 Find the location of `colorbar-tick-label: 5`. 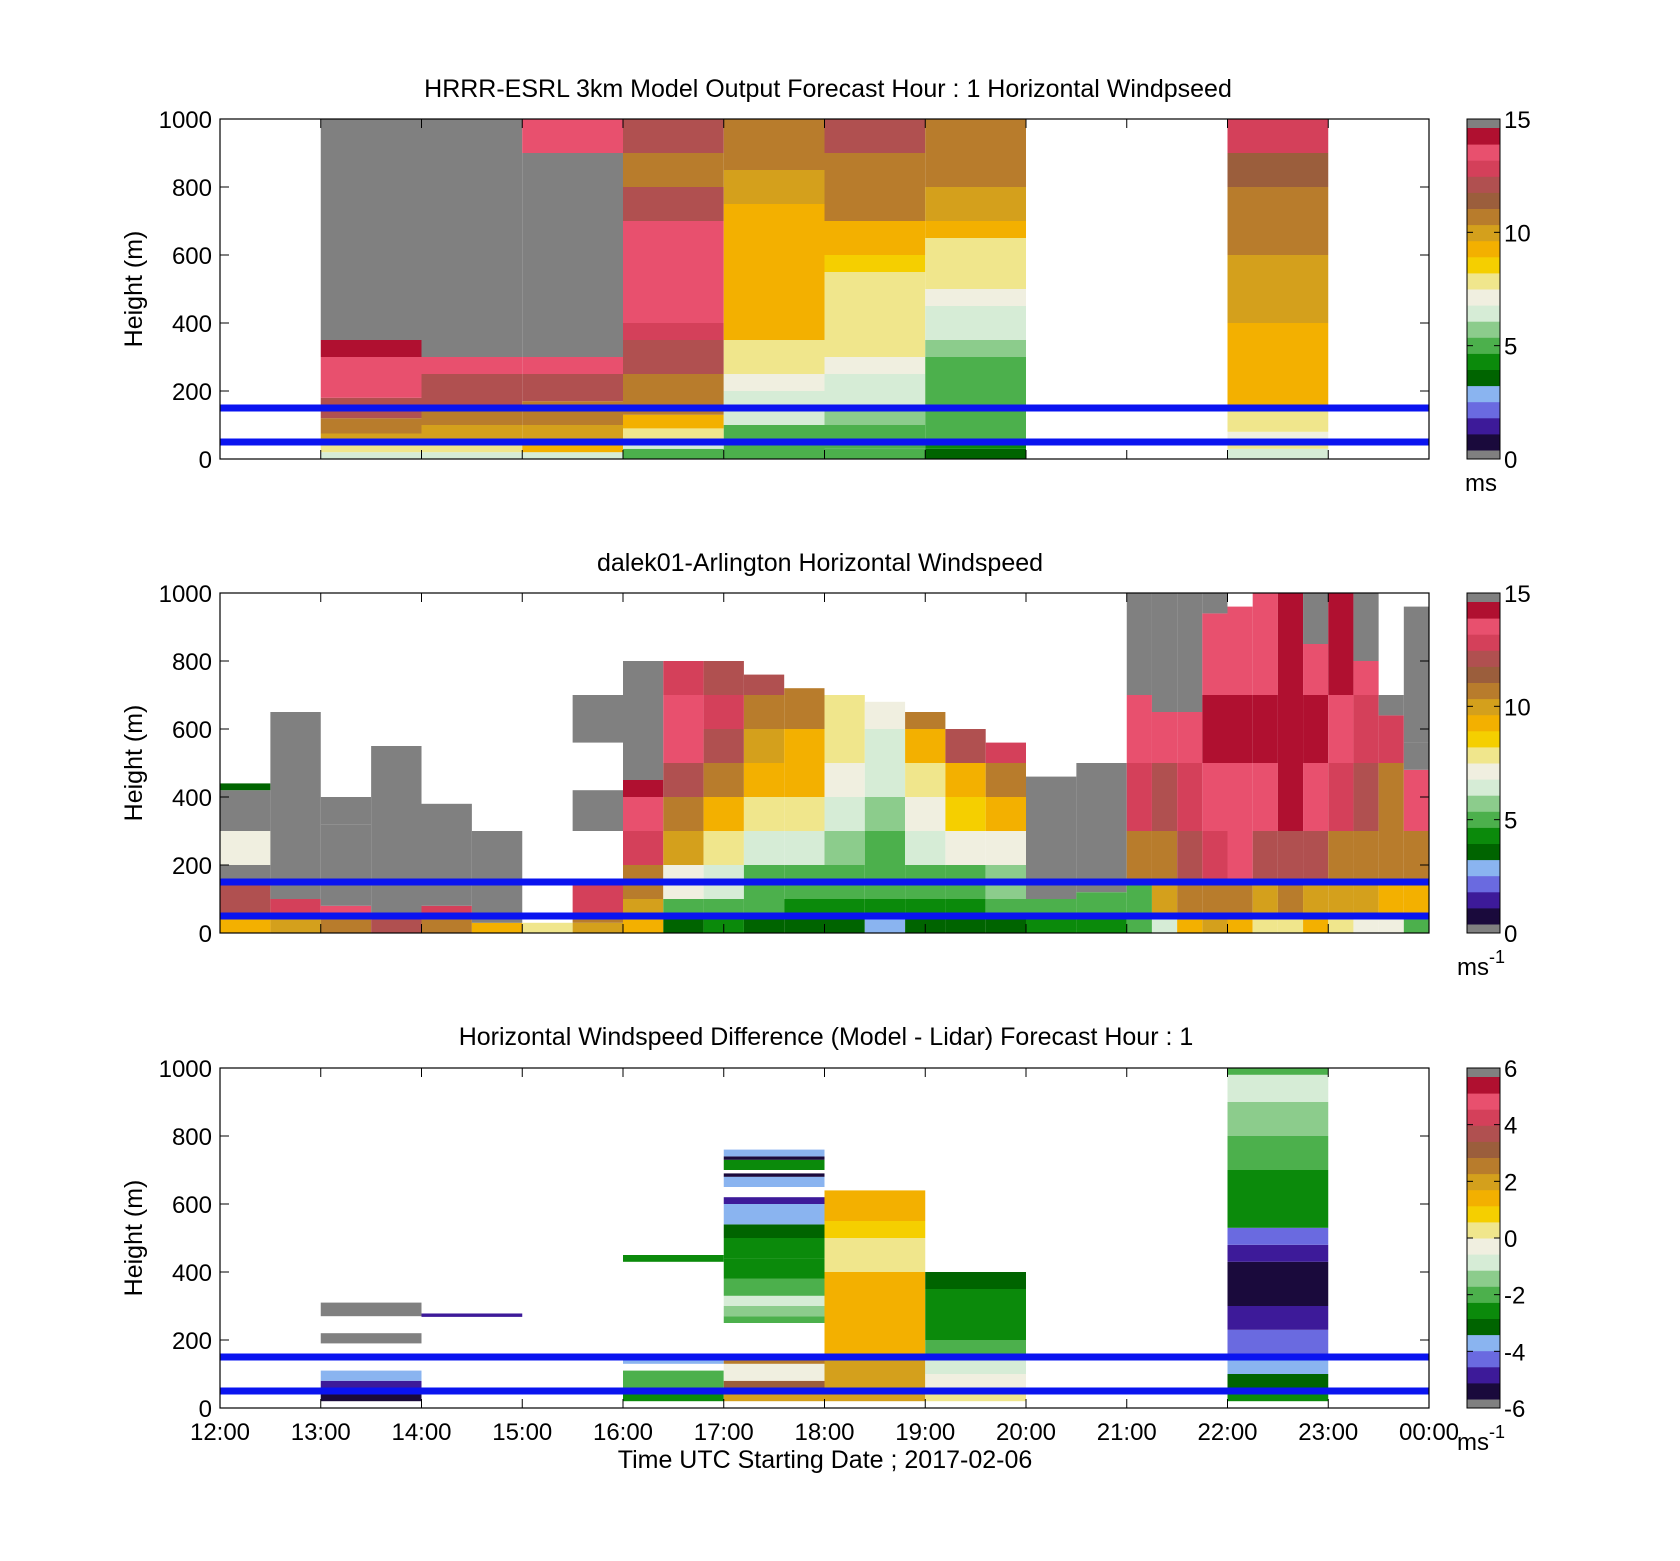

colorbar-tick-label: 5 is located at coordinates (1510, 347).